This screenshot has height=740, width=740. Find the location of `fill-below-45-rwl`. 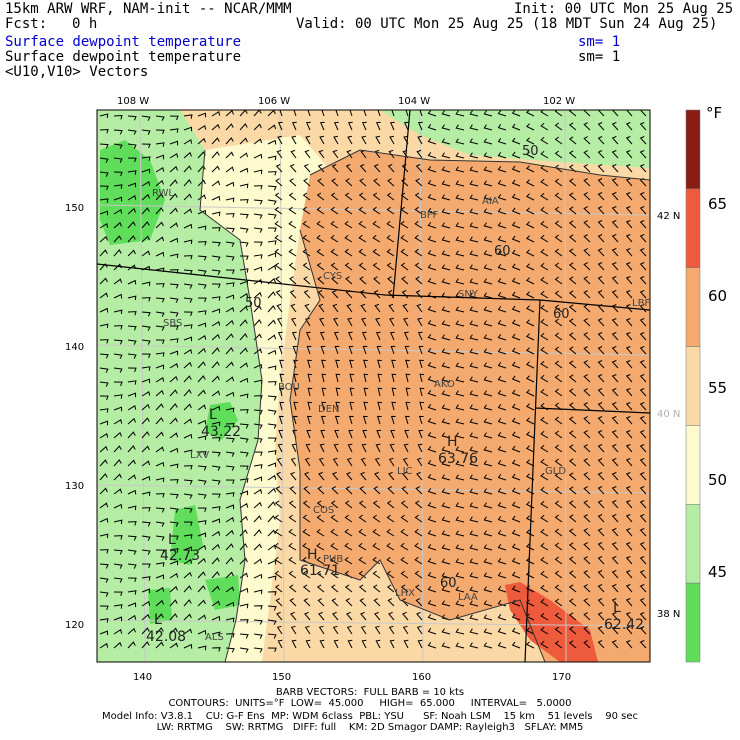

fill-below-45-rwl is located at coordinates (132, 192).